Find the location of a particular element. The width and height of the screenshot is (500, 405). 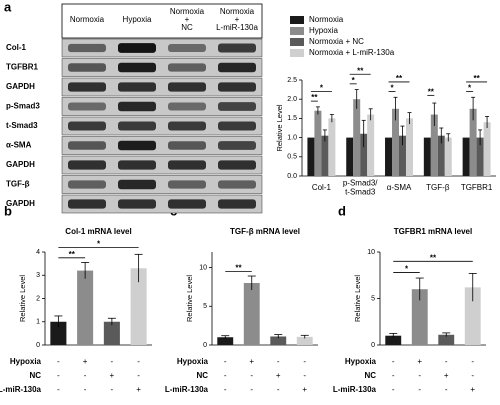

y-tick-label: 5 is located at coordinates (205, 306).